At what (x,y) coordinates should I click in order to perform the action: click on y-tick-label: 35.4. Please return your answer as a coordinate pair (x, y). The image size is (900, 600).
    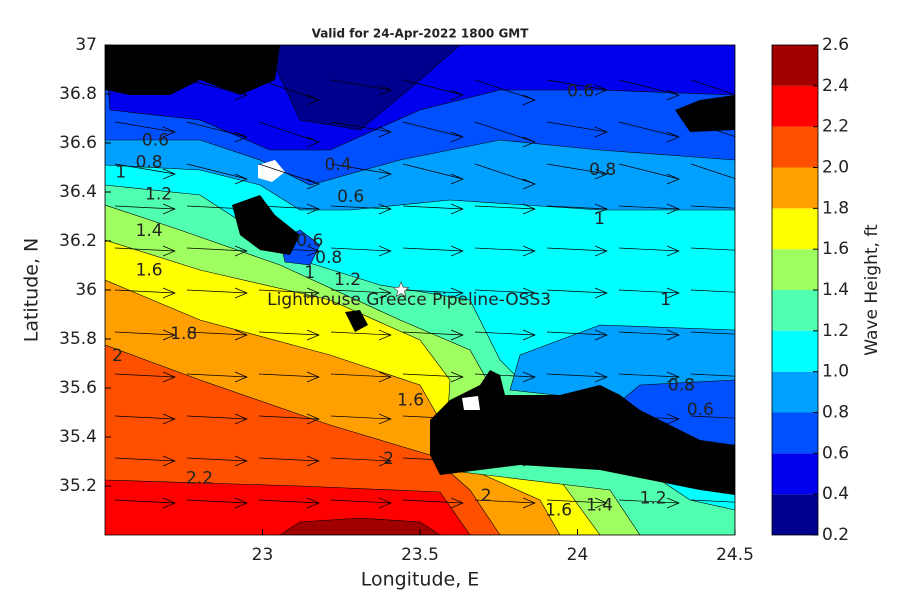
    Looking at the image, I should click on (78, 437).